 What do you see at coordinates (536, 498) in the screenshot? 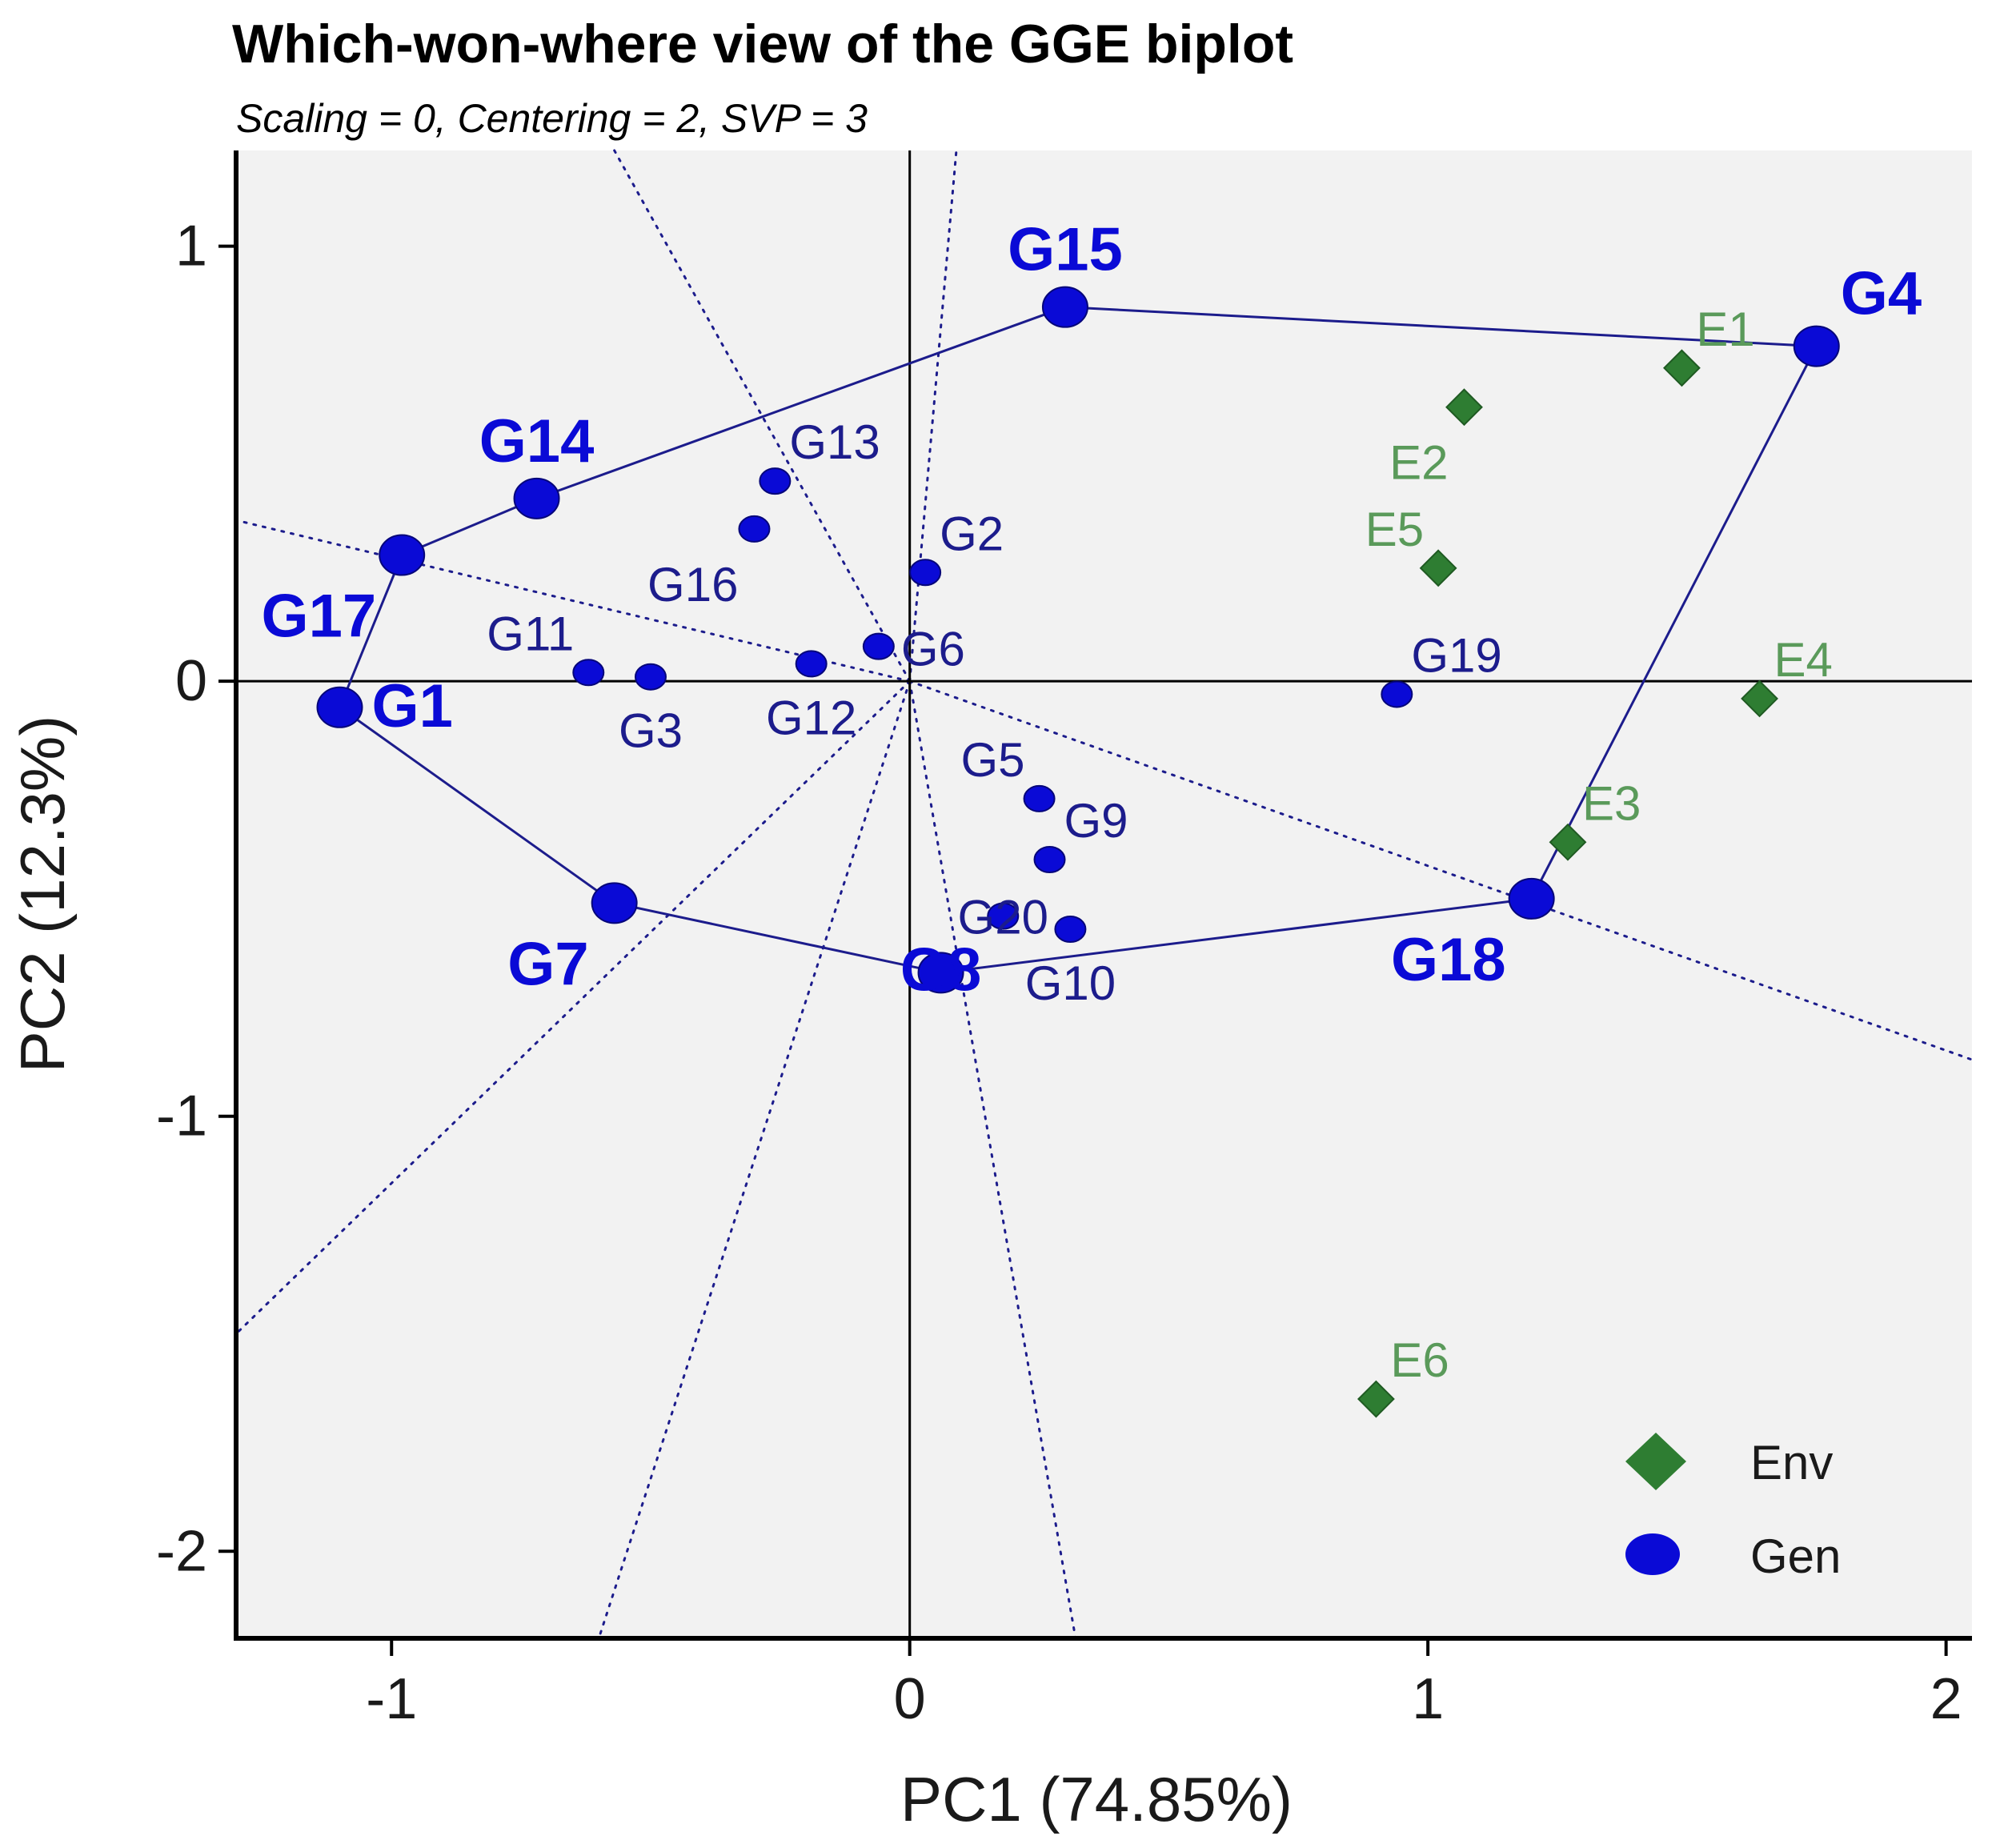
I see `gen-point-g14` at bounding box center [536, 498].